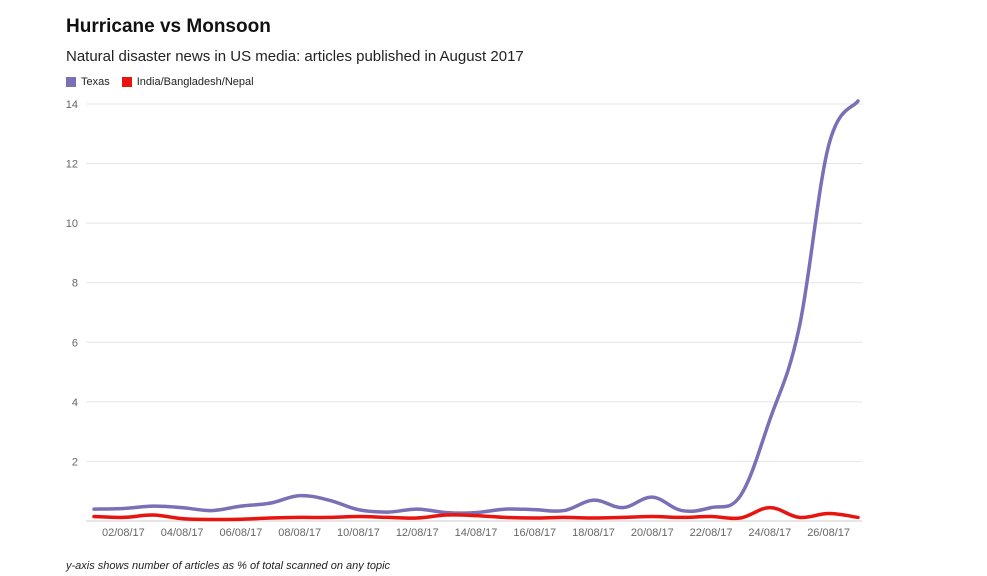 This screenshot has width=987, height=576. I want to click on x-tick-label: 22/08/17, so click(711, 533).